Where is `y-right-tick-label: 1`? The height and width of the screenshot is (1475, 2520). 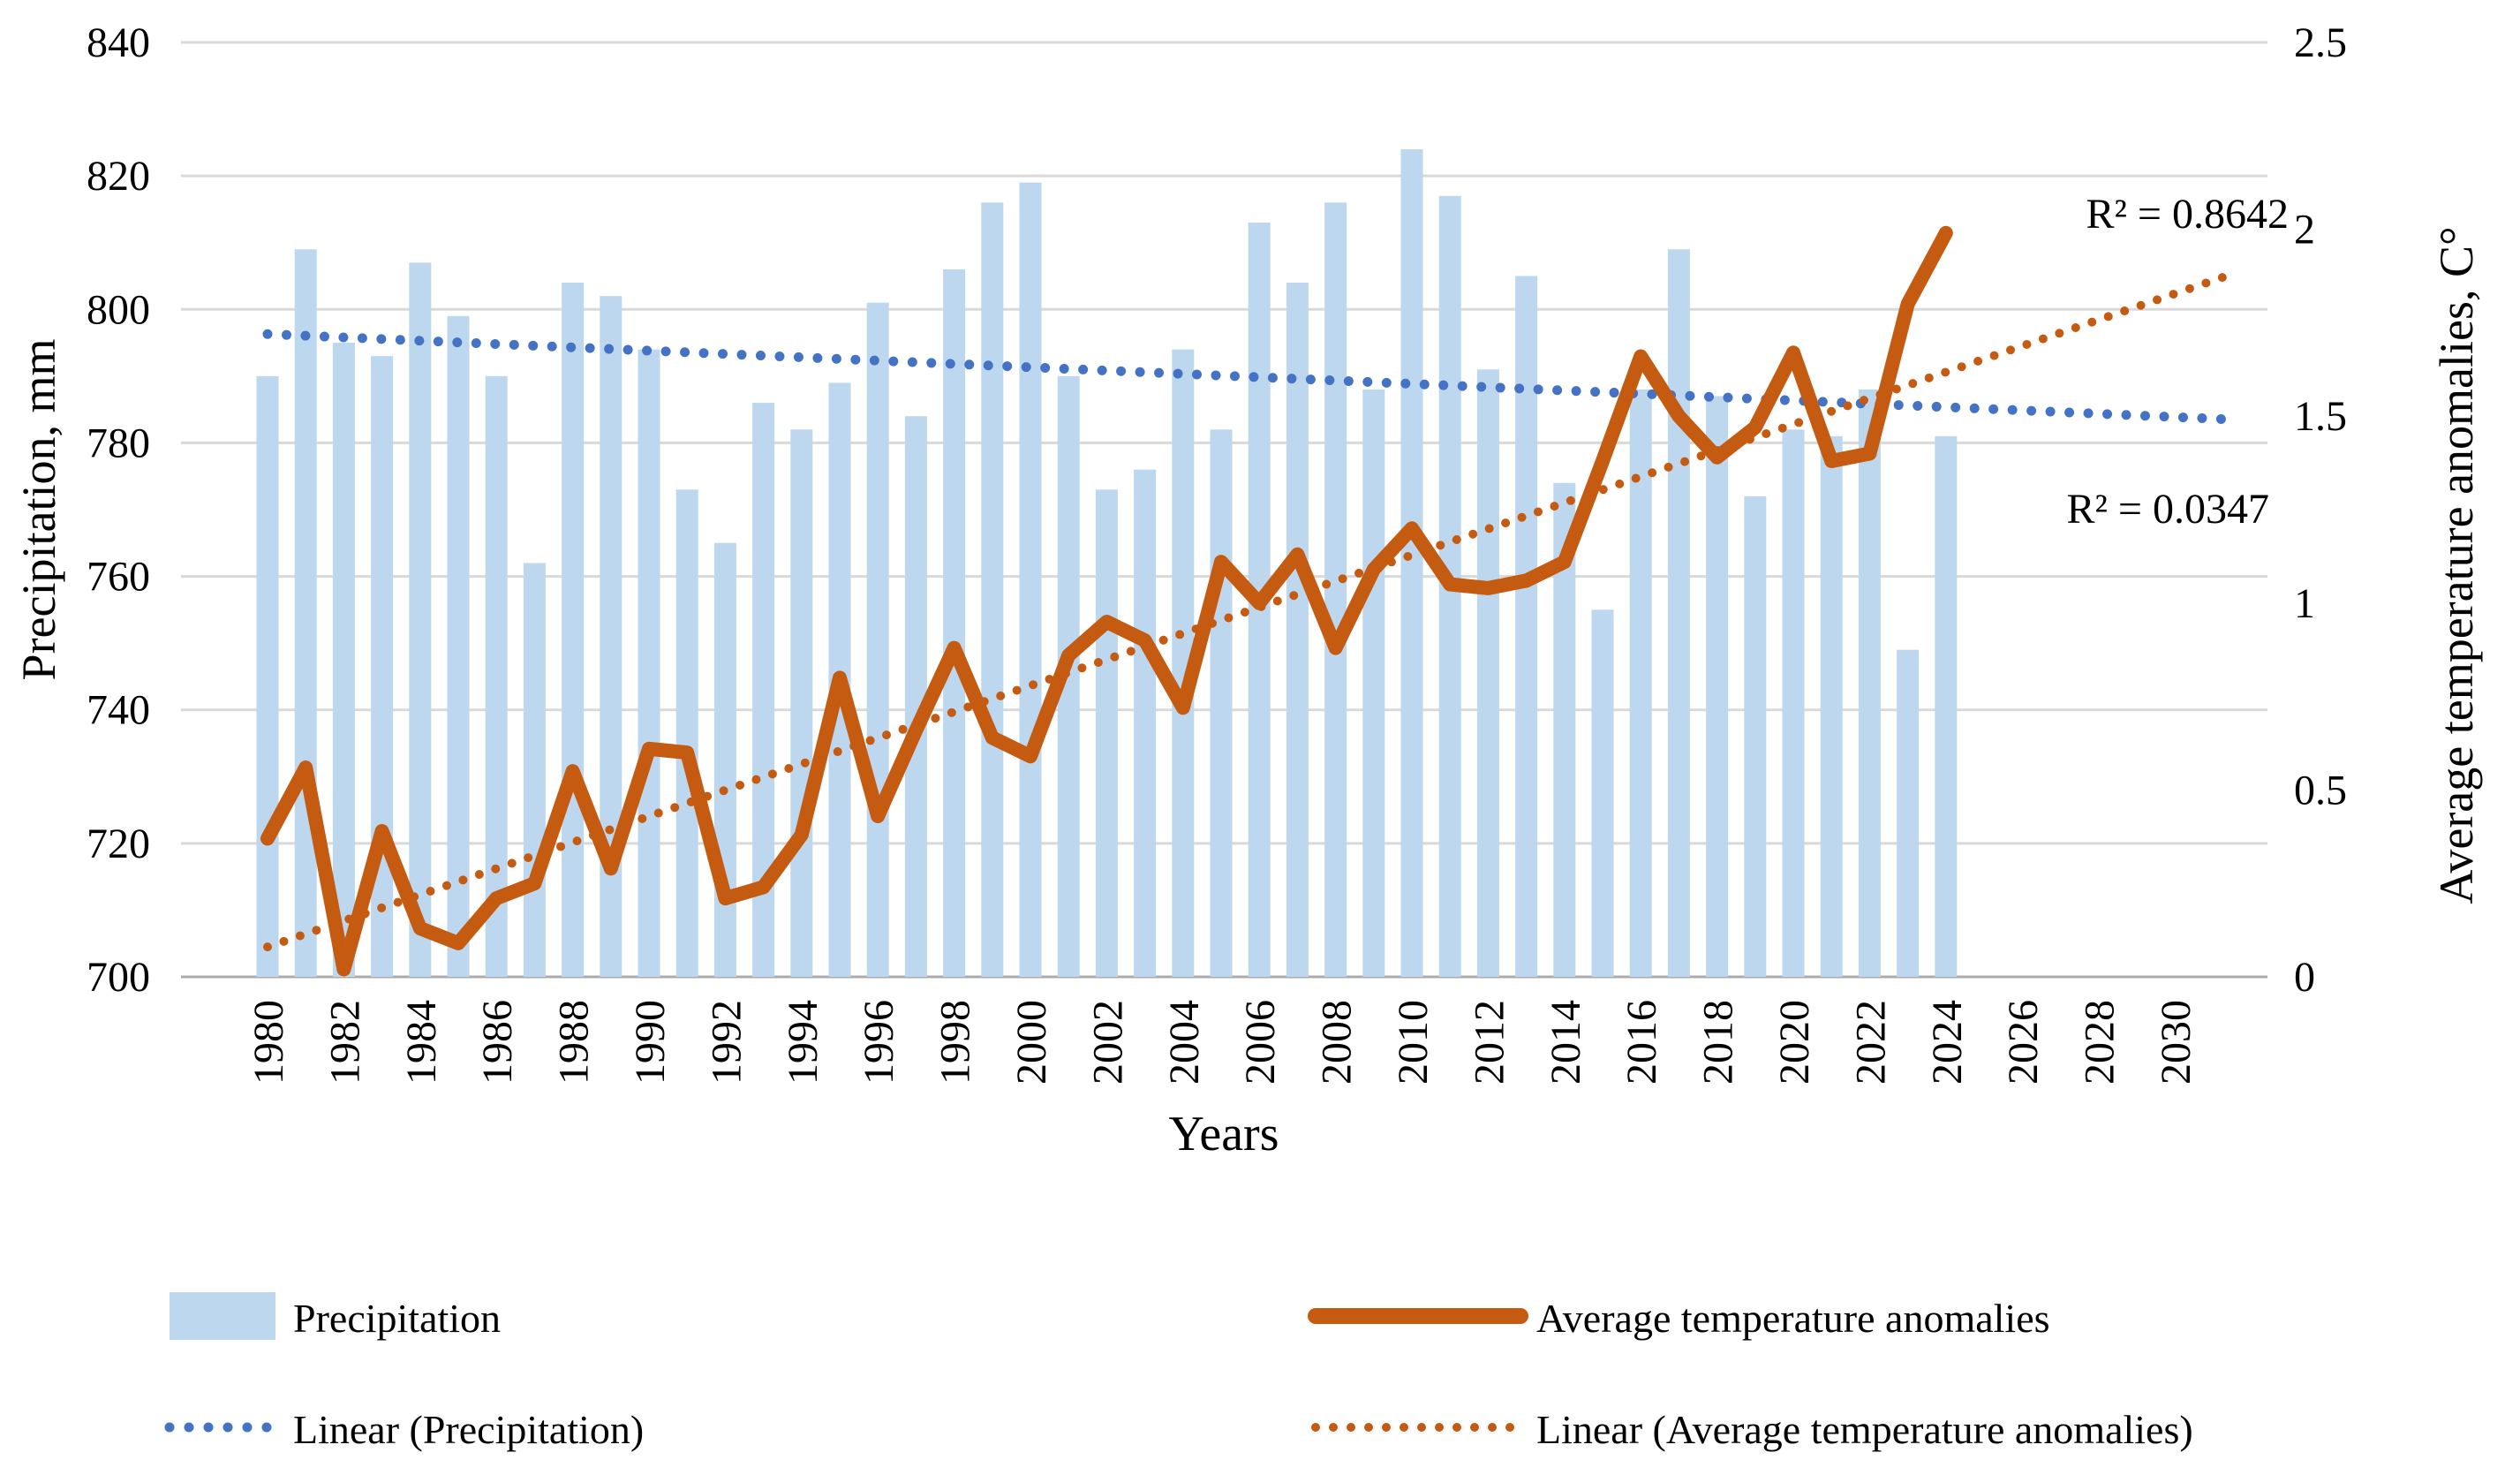 y-right-tick-label: 1 is located at coordinates (2304, 603).